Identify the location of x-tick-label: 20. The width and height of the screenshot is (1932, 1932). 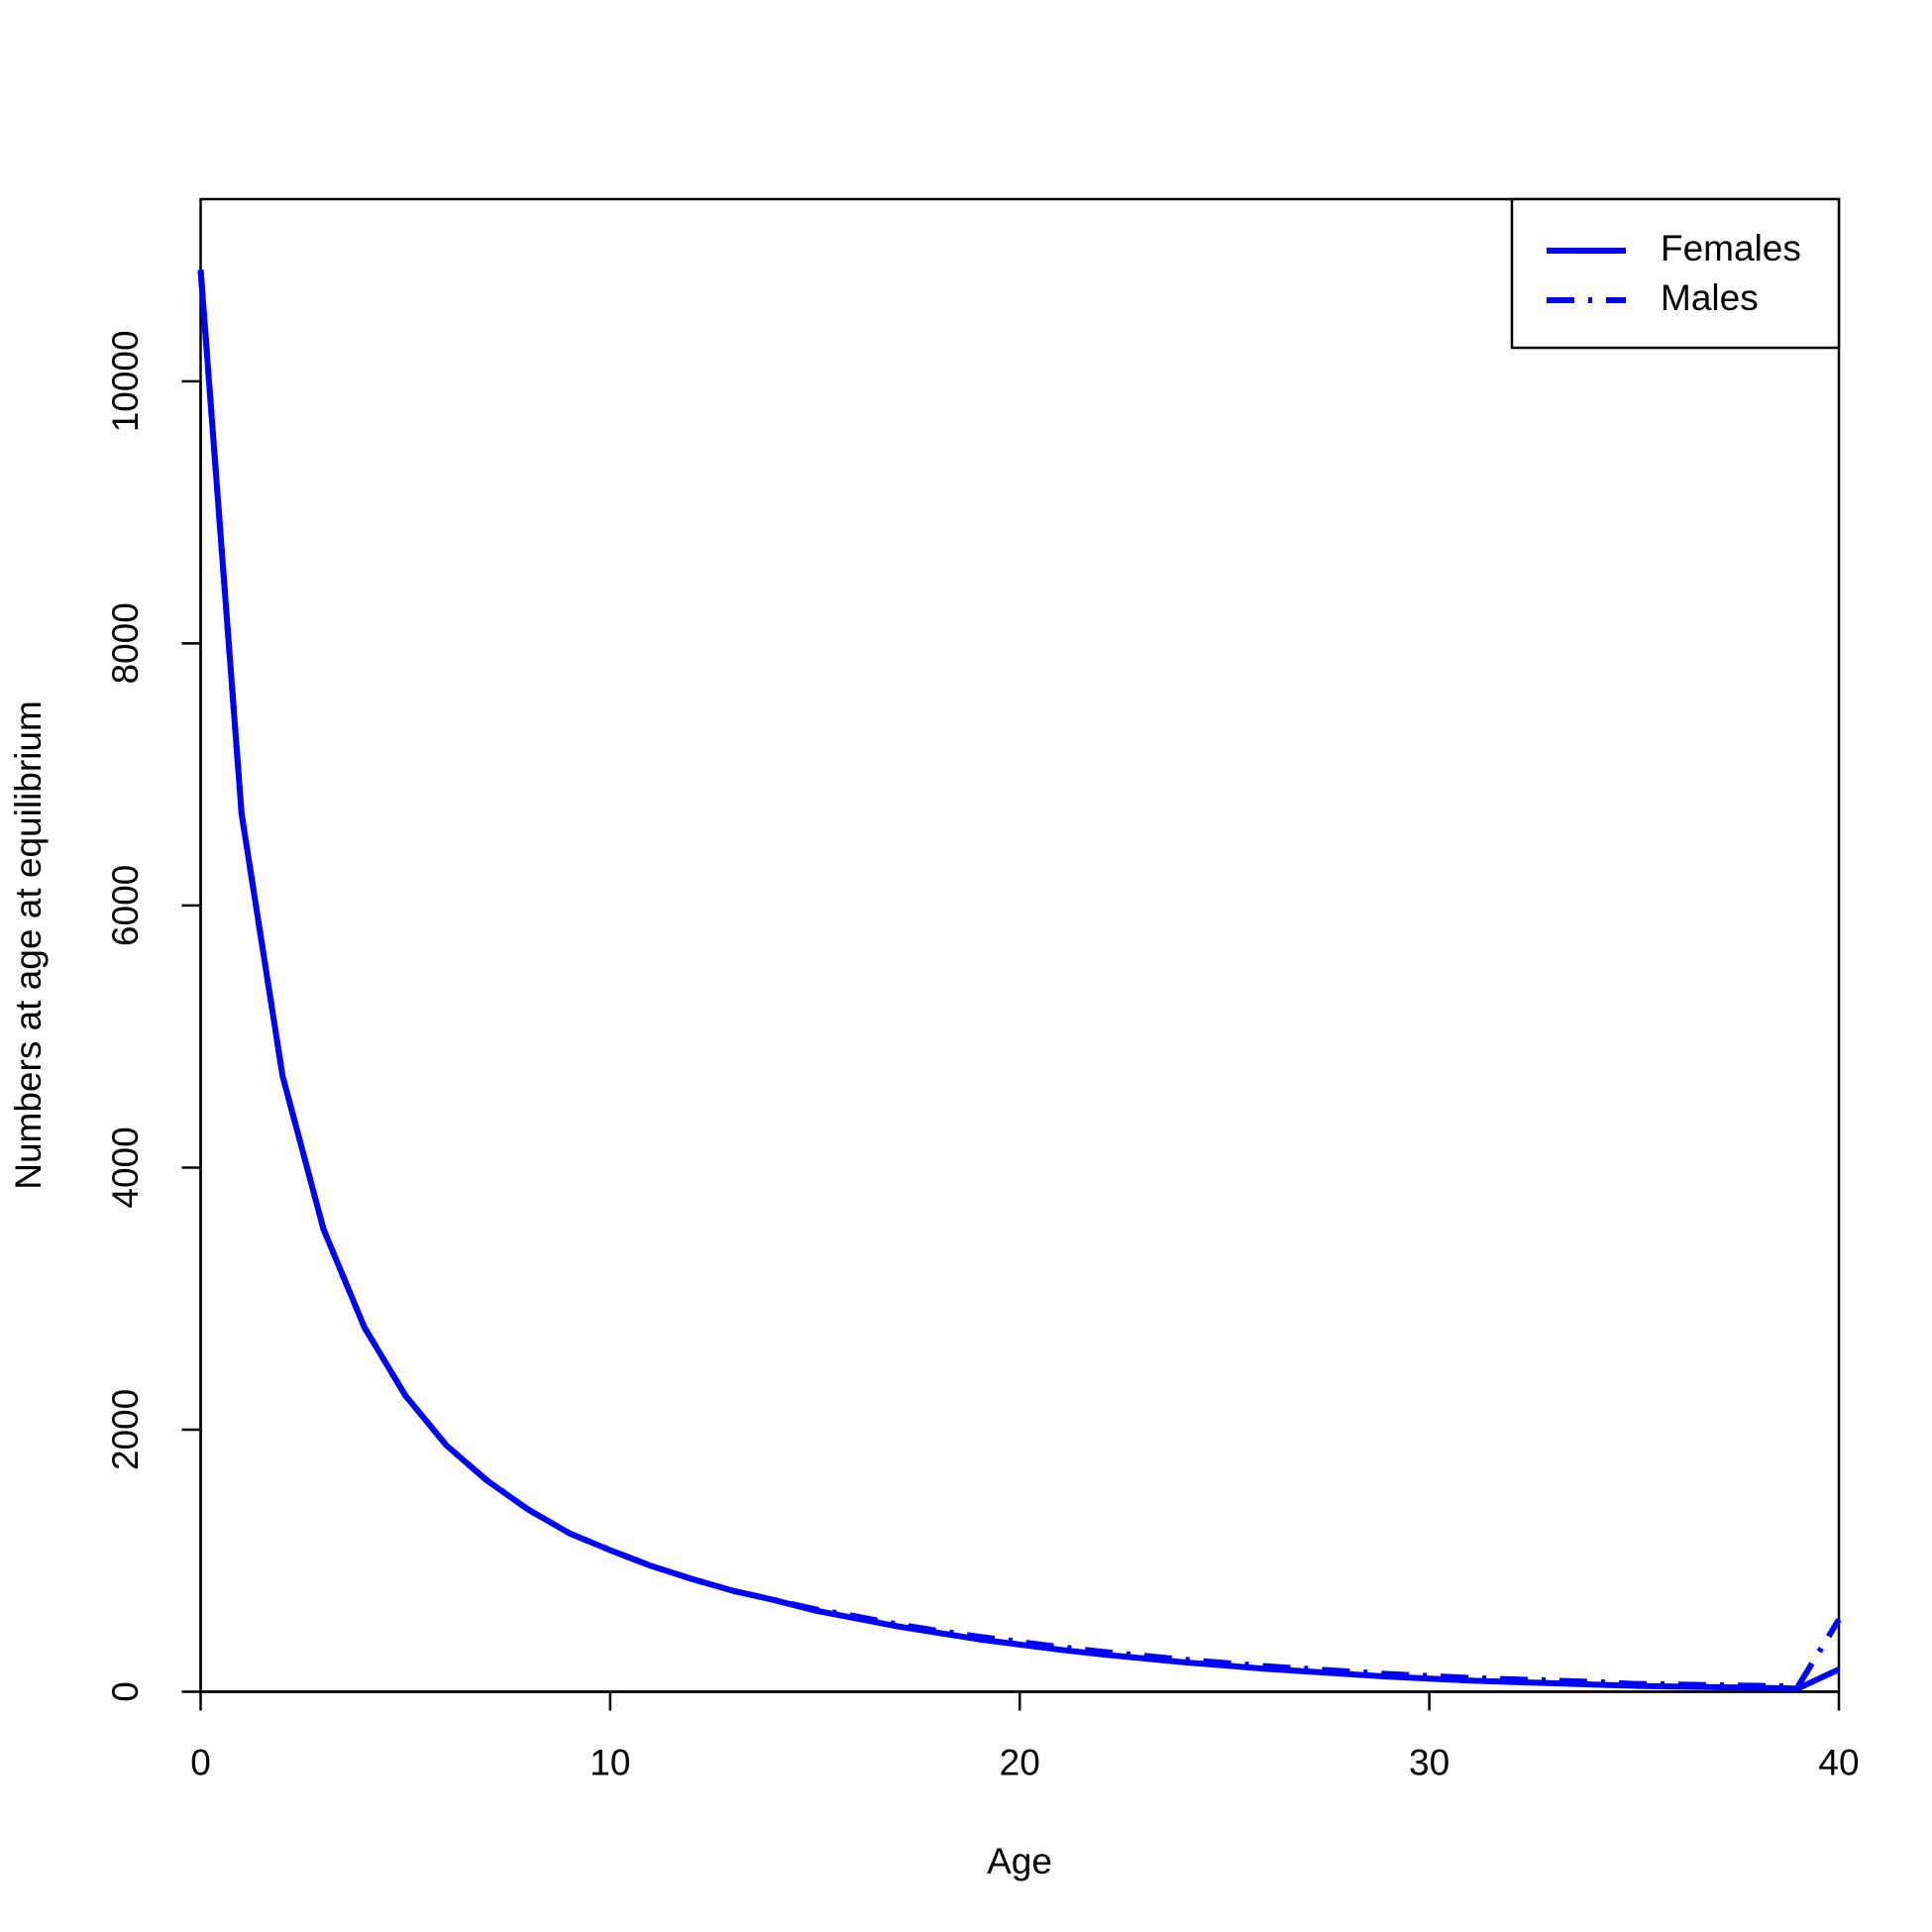
(1020, 1762).